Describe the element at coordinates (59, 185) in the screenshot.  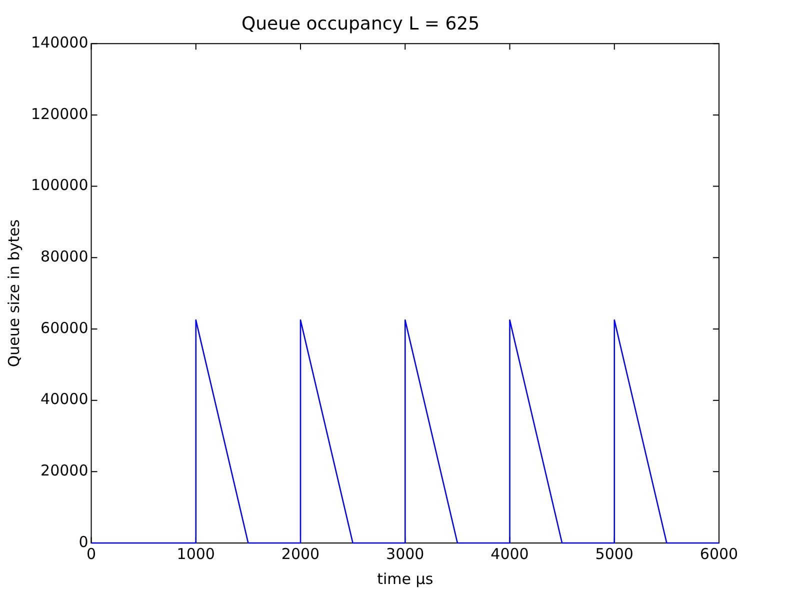
I see `y-tick-label: 100000` at that location.